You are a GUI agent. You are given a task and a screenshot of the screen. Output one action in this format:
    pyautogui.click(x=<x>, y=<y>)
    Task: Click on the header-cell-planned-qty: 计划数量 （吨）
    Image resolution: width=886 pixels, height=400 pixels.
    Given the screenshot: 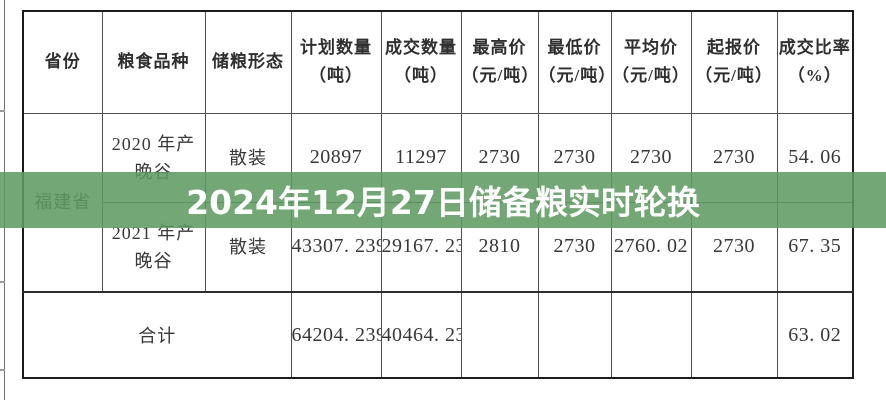 What is the action you would take?
    pyautogui.click(x=336, y=62)
    